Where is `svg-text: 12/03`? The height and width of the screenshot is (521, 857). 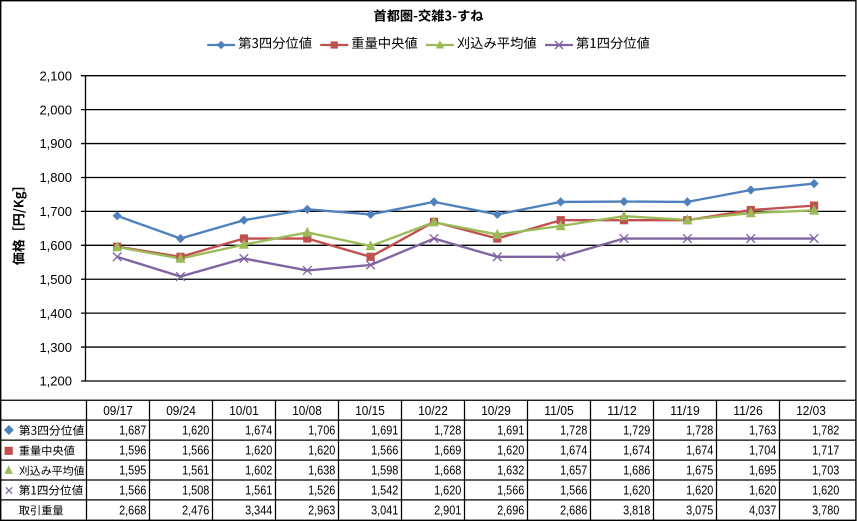 svg-text: 12/03 is located at coordinates (811, 411).